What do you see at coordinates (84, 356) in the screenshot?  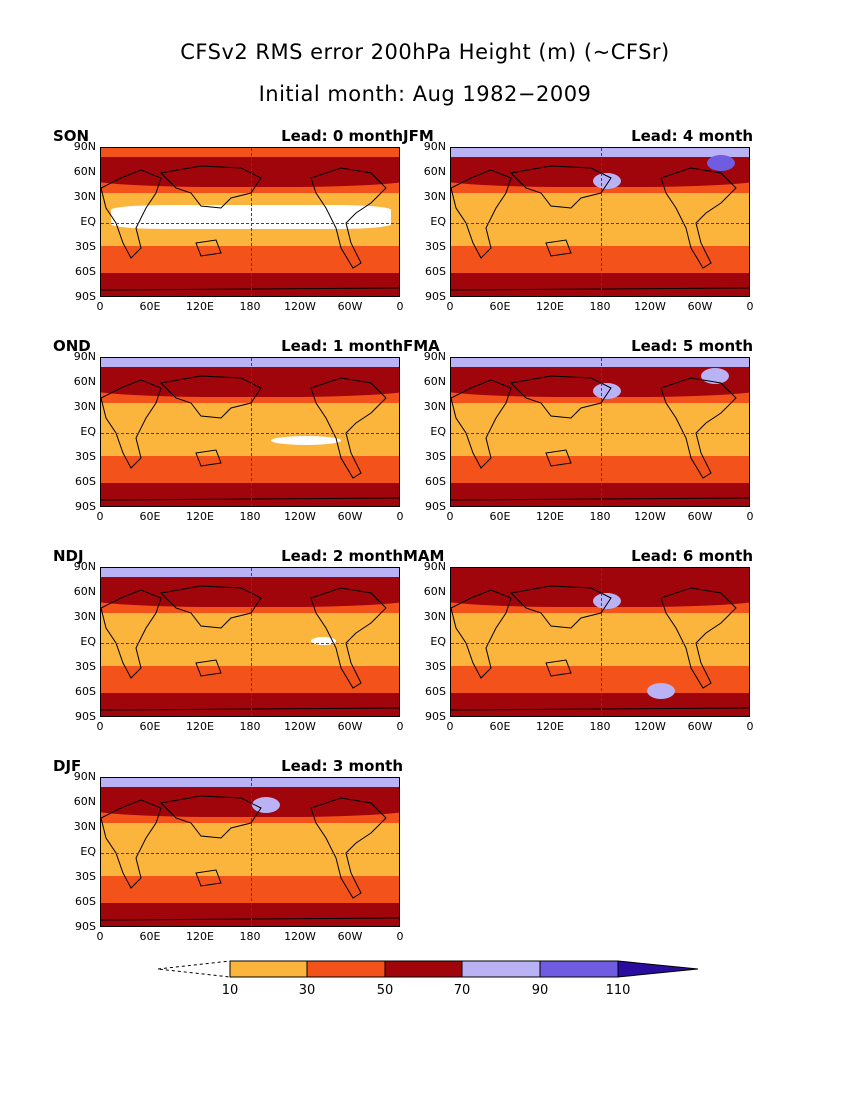 I see `y-tick-label: 90N` at bounding box center [84, 356].